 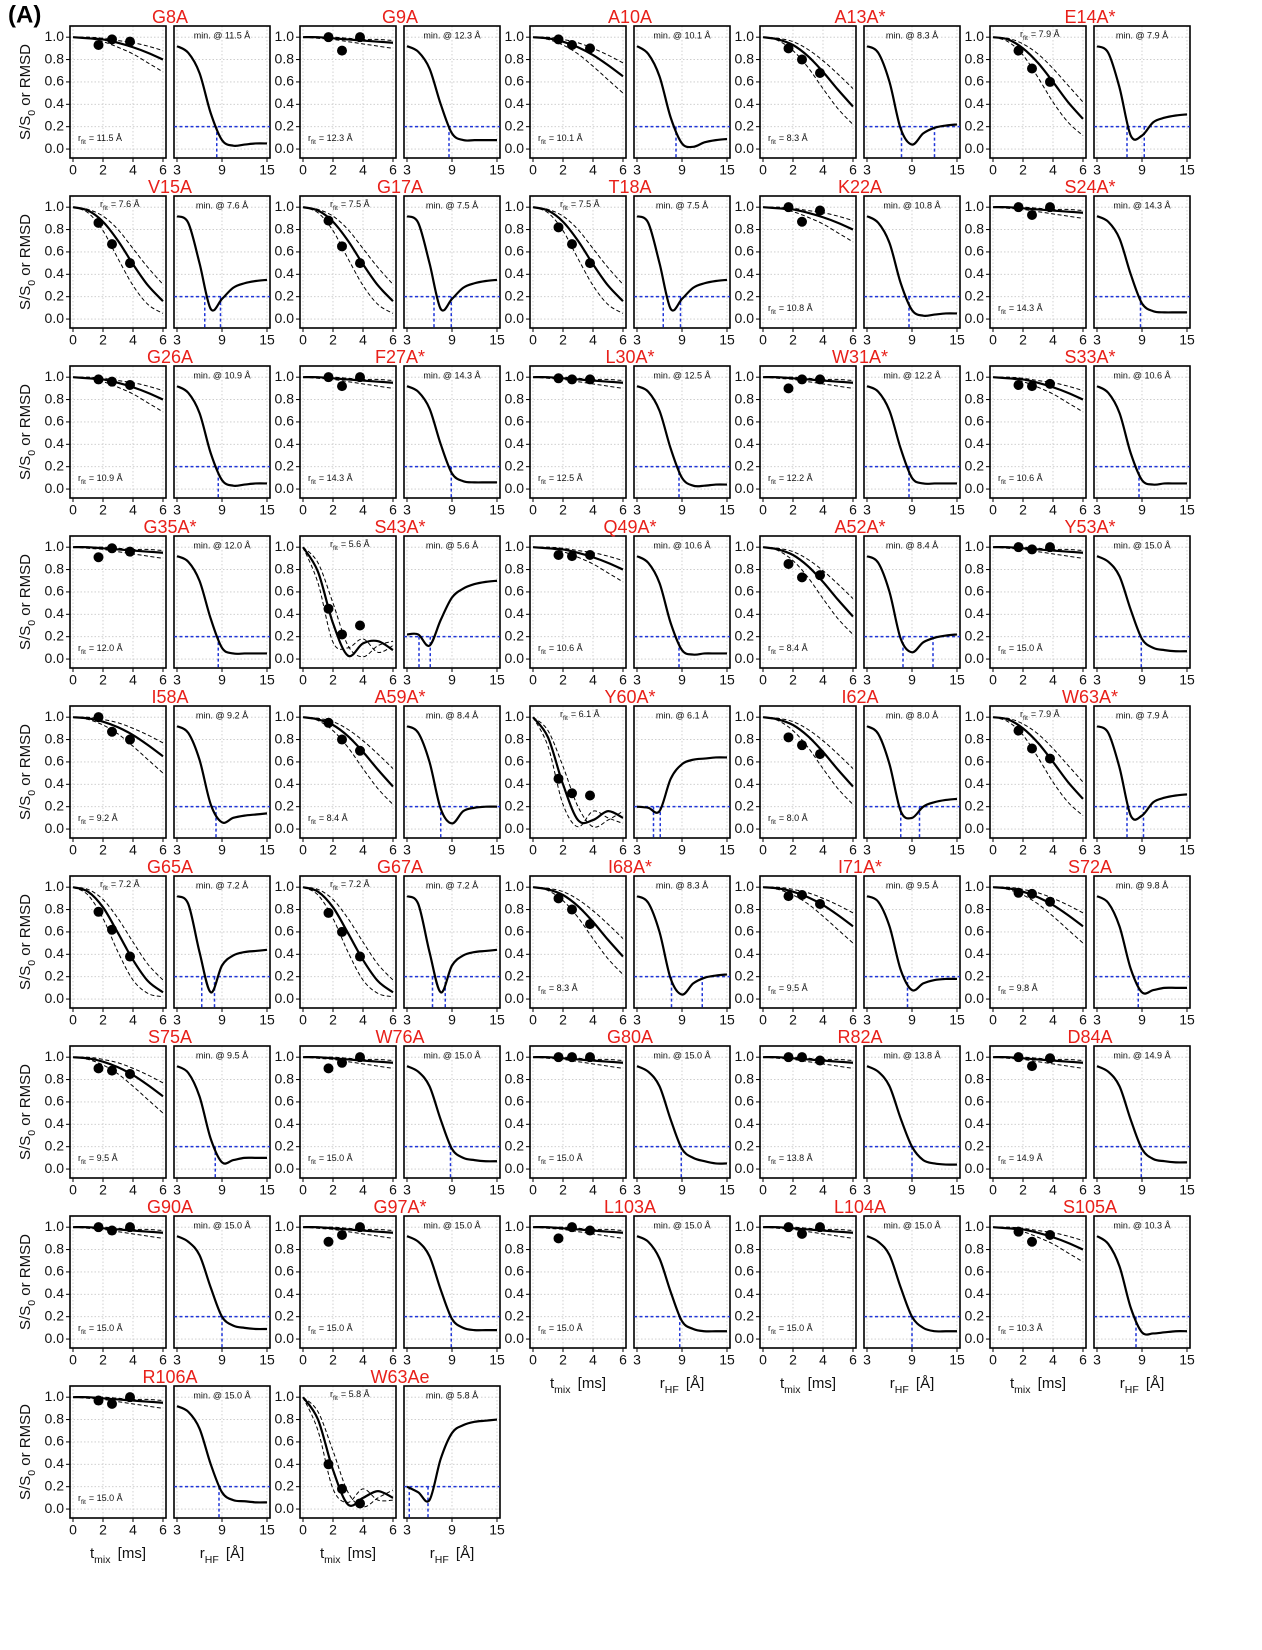 I want to click on panel-title: A10A, so click(x=630, y=17).